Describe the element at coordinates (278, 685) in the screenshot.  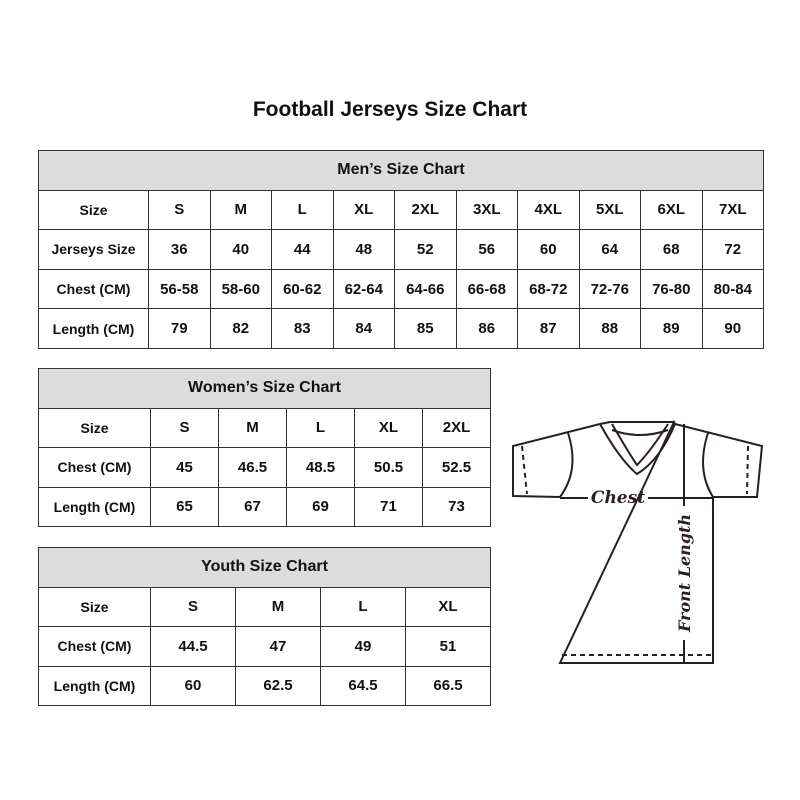
I see `table-cell: 62.5` at that location.